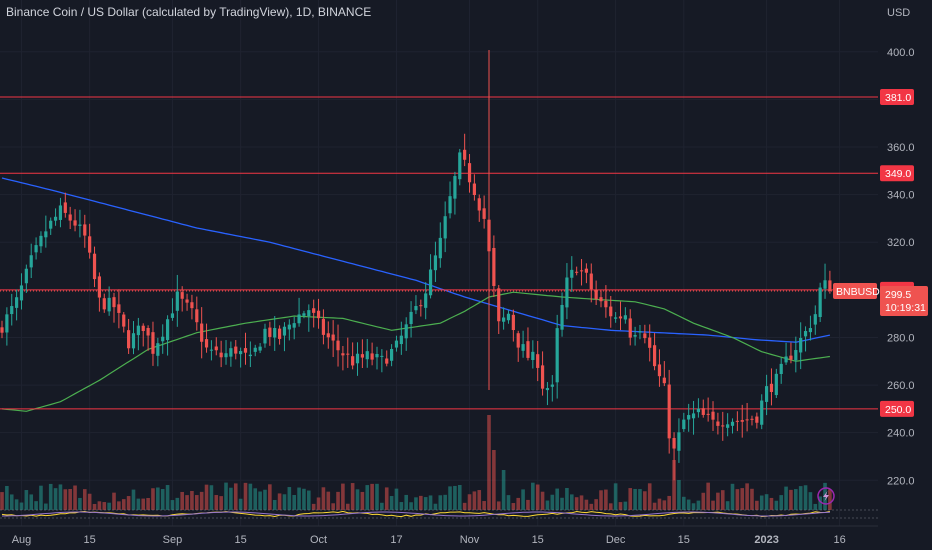 The image size is (932, 550). What do you see at coordinates (826, 496) in the screenshot?
I see `lightning-icon` at bounding box center [826, 496].